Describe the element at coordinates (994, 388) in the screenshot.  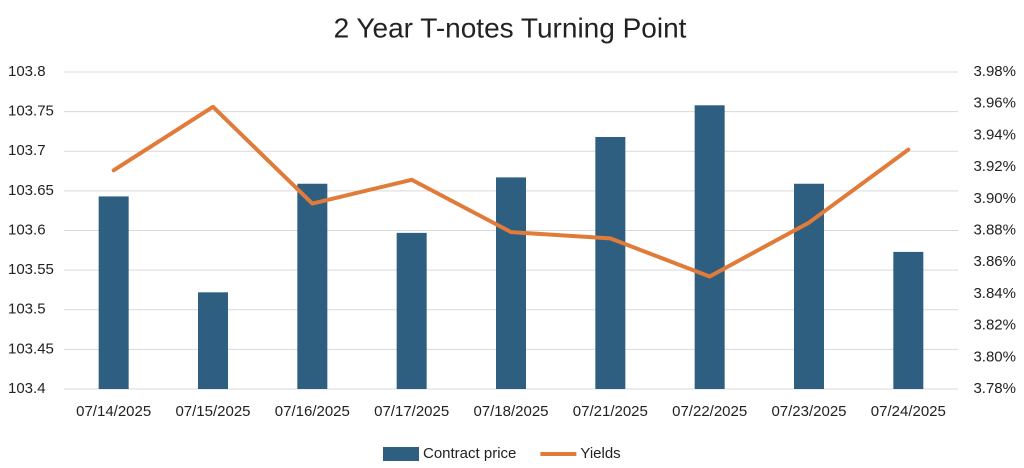
I see `y2-tick-label: 3.78%` at that location.